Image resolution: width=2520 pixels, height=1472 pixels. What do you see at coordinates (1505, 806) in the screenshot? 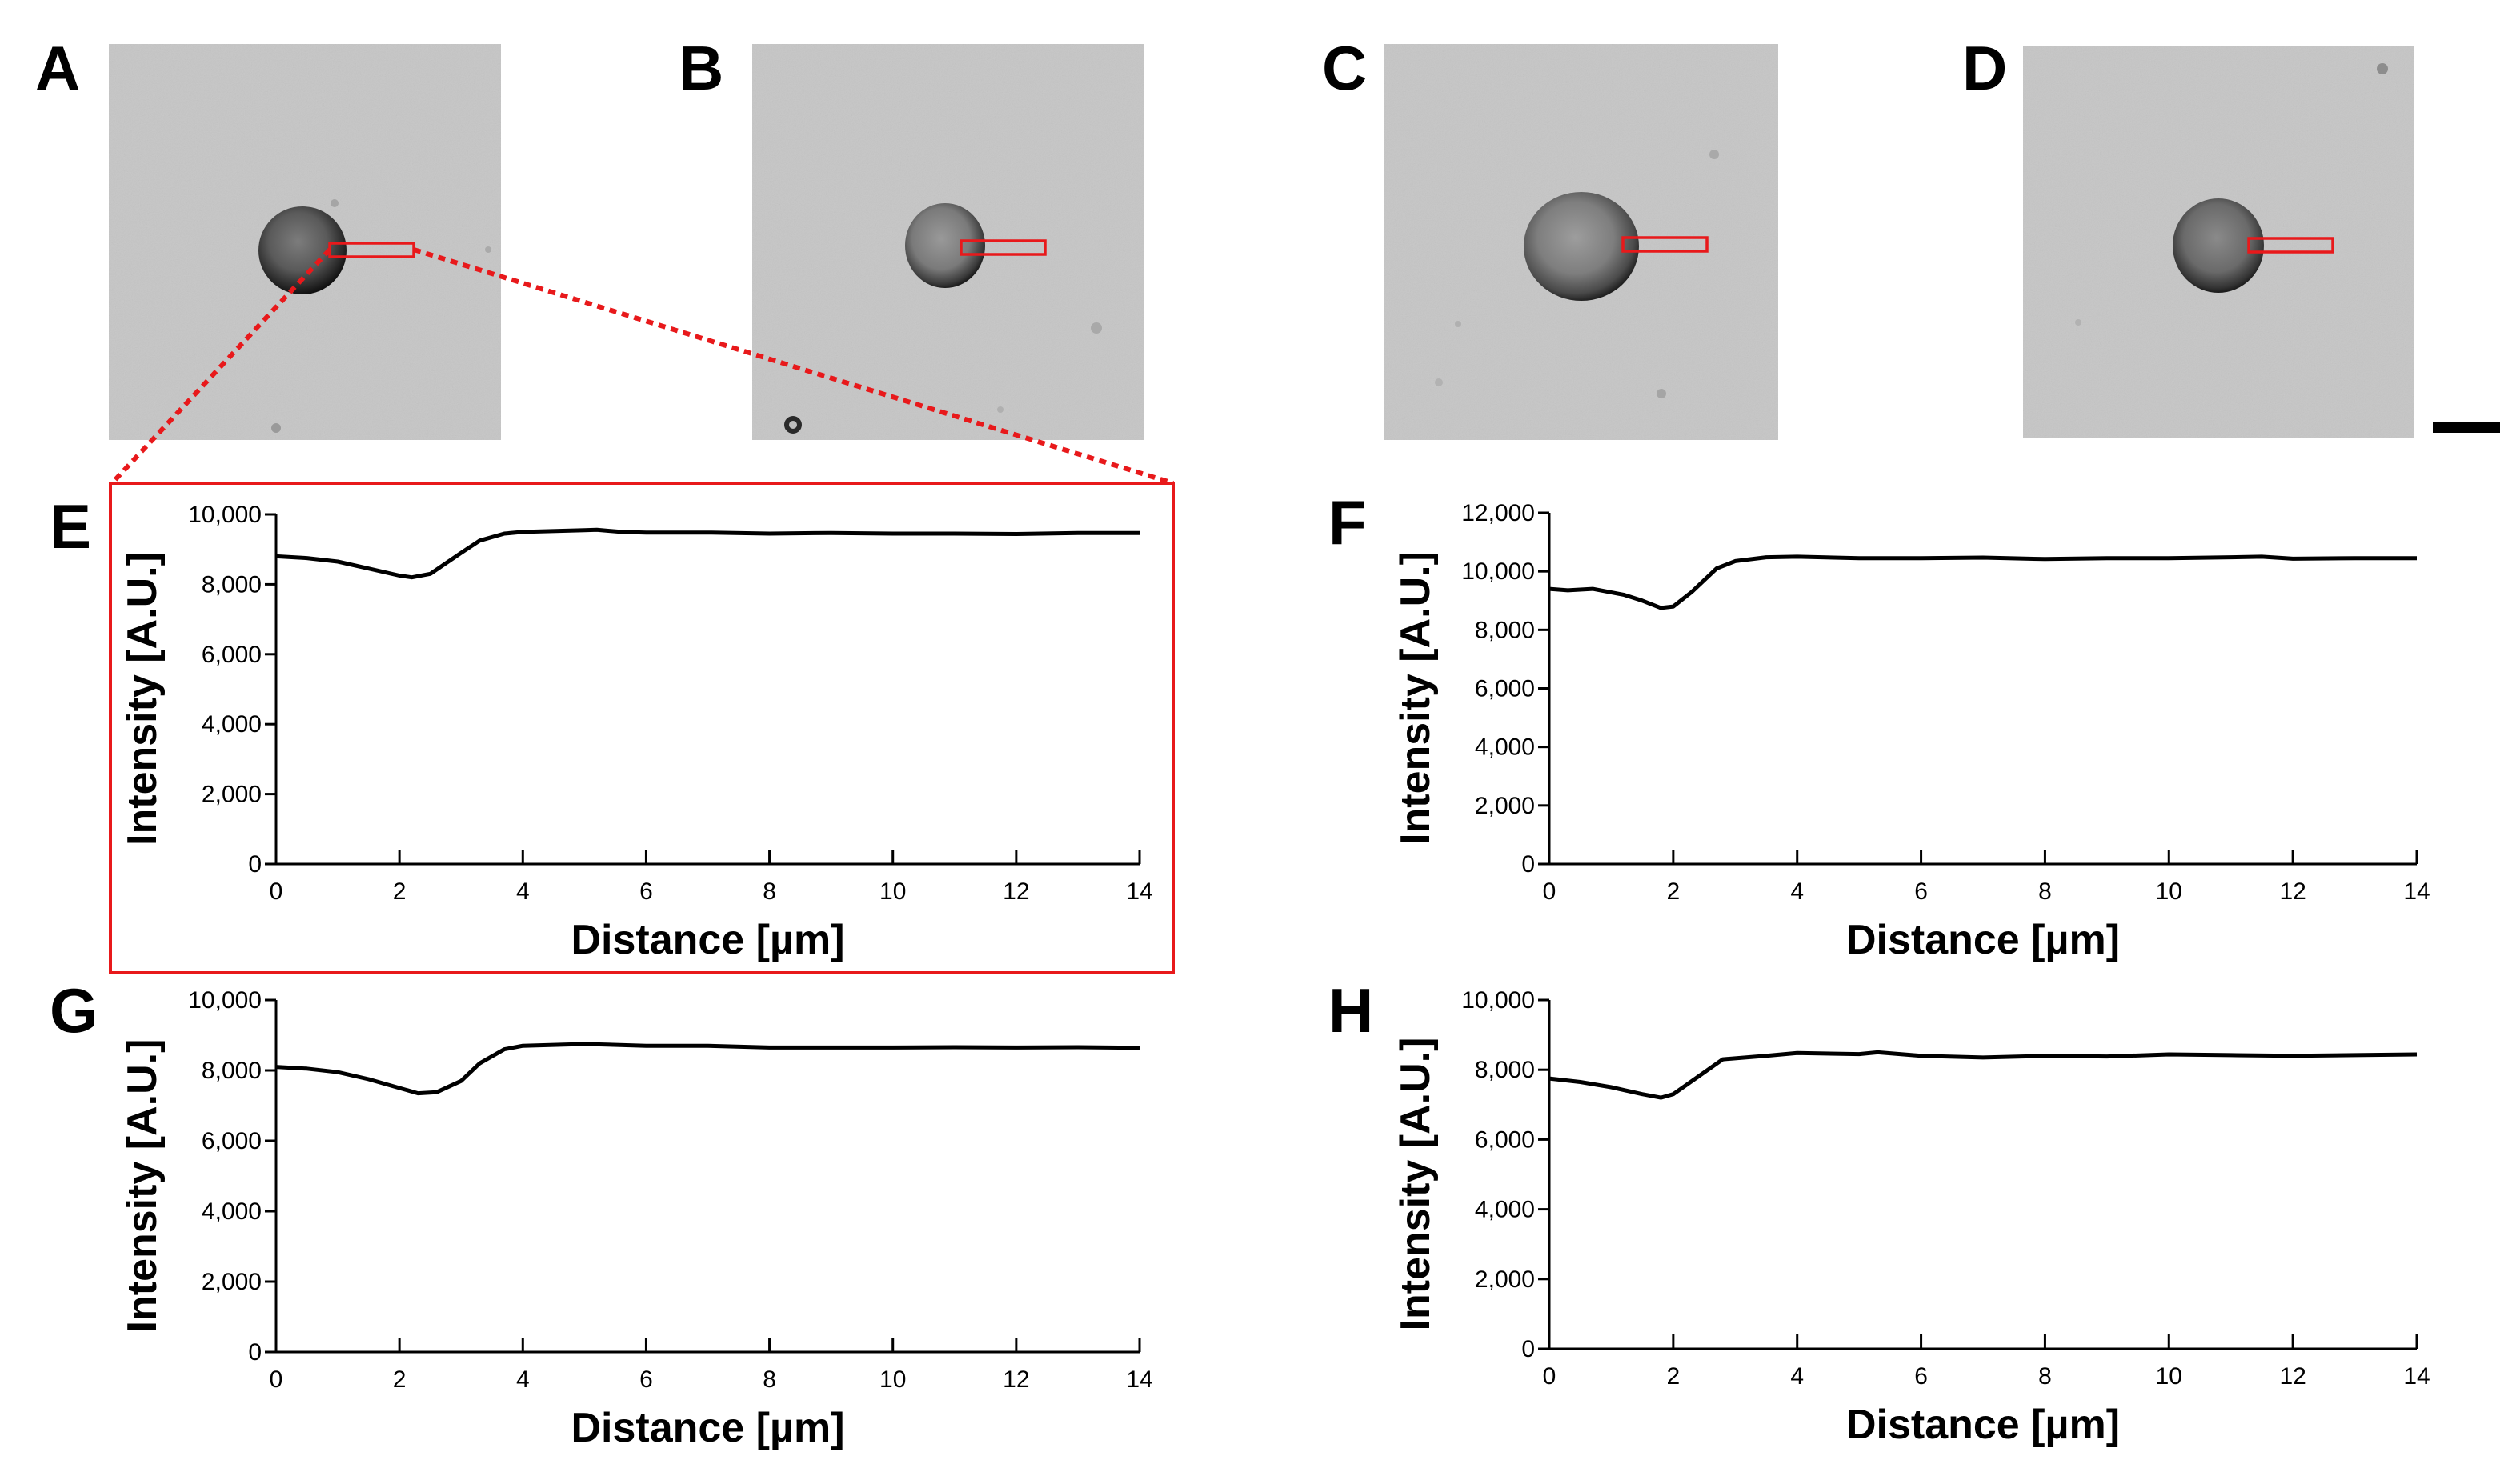
I see `y-tick-label-f: 2,000` at bounding box center [1505, 806].